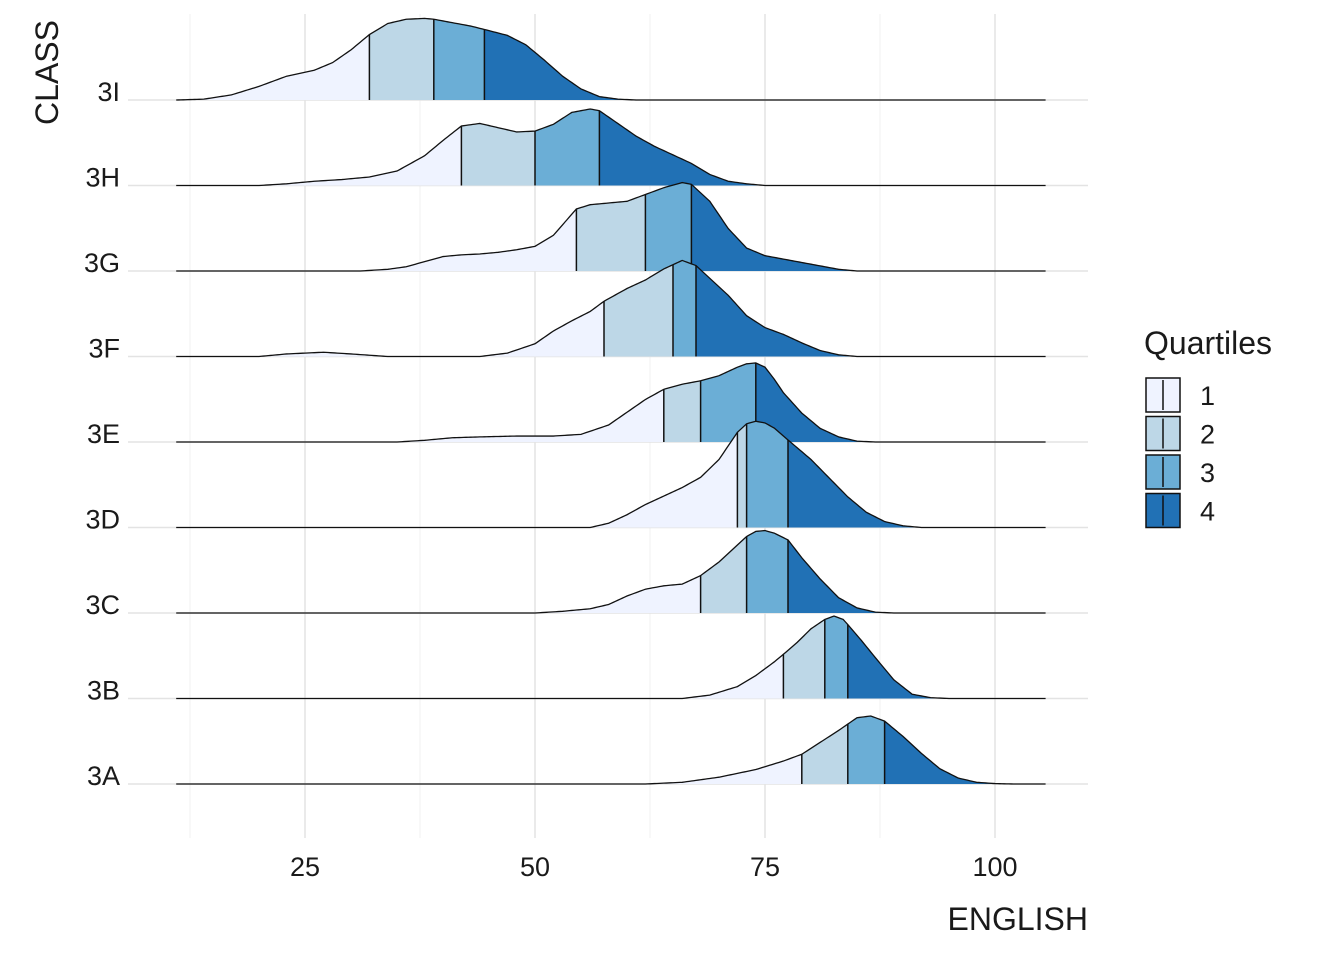 The image size is (1344, 960). Describe the element at coordinates (1018, 919) in the screenshot. I see `x-axis-title: ENGLISH` at that location.